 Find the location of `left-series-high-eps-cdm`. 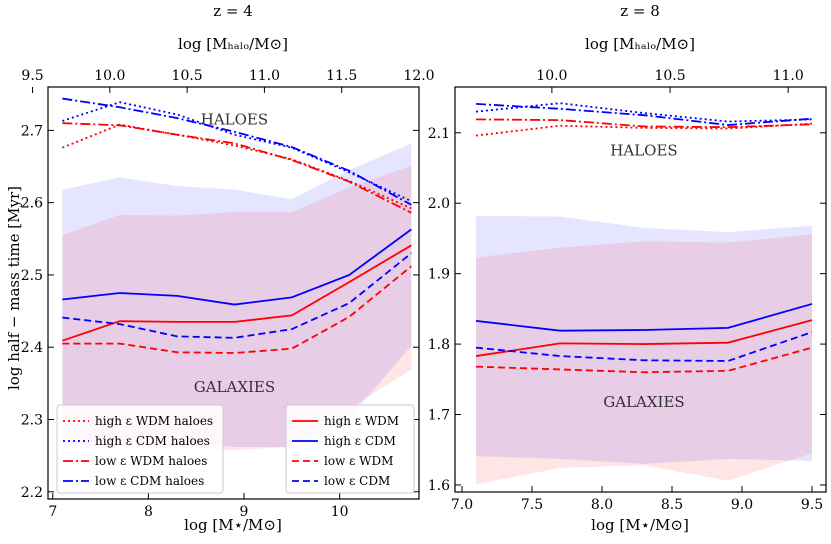

left-series-high-eps-cdm is located at coordinates (237, 267).